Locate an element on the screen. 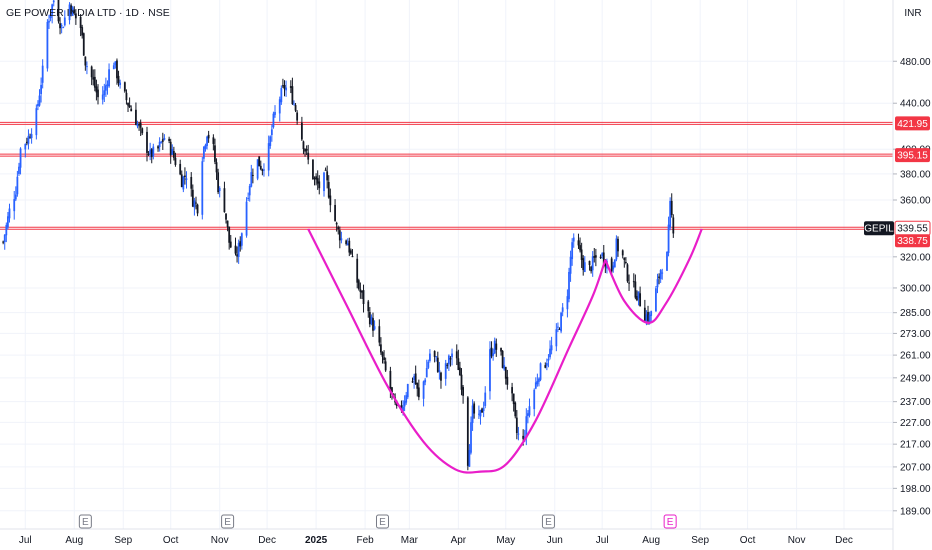  level-price-tag is located at coordinates (912, 155).